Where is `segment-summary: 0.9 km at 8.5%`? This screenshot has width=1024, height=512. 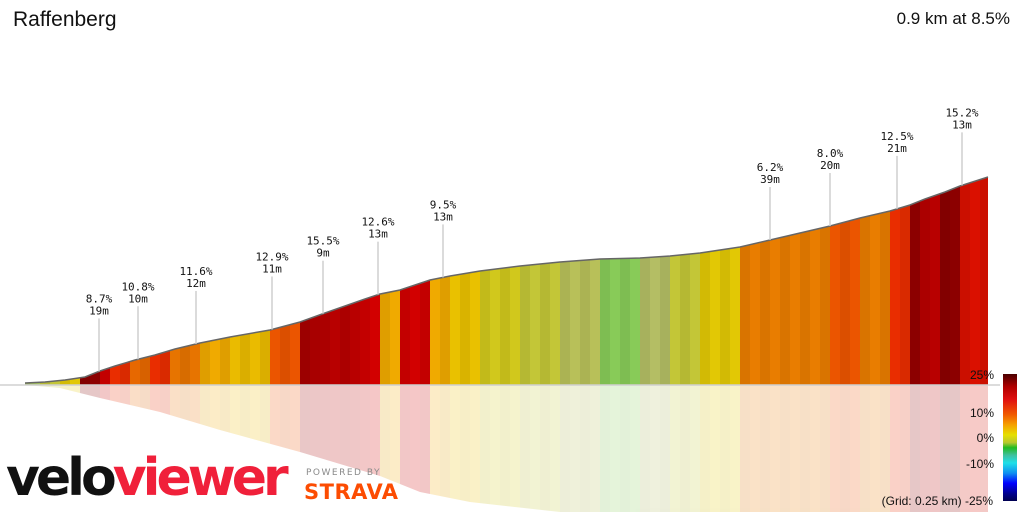 segment-summary: 0.9 km at 8.5% is located at coordinates (953, 18).